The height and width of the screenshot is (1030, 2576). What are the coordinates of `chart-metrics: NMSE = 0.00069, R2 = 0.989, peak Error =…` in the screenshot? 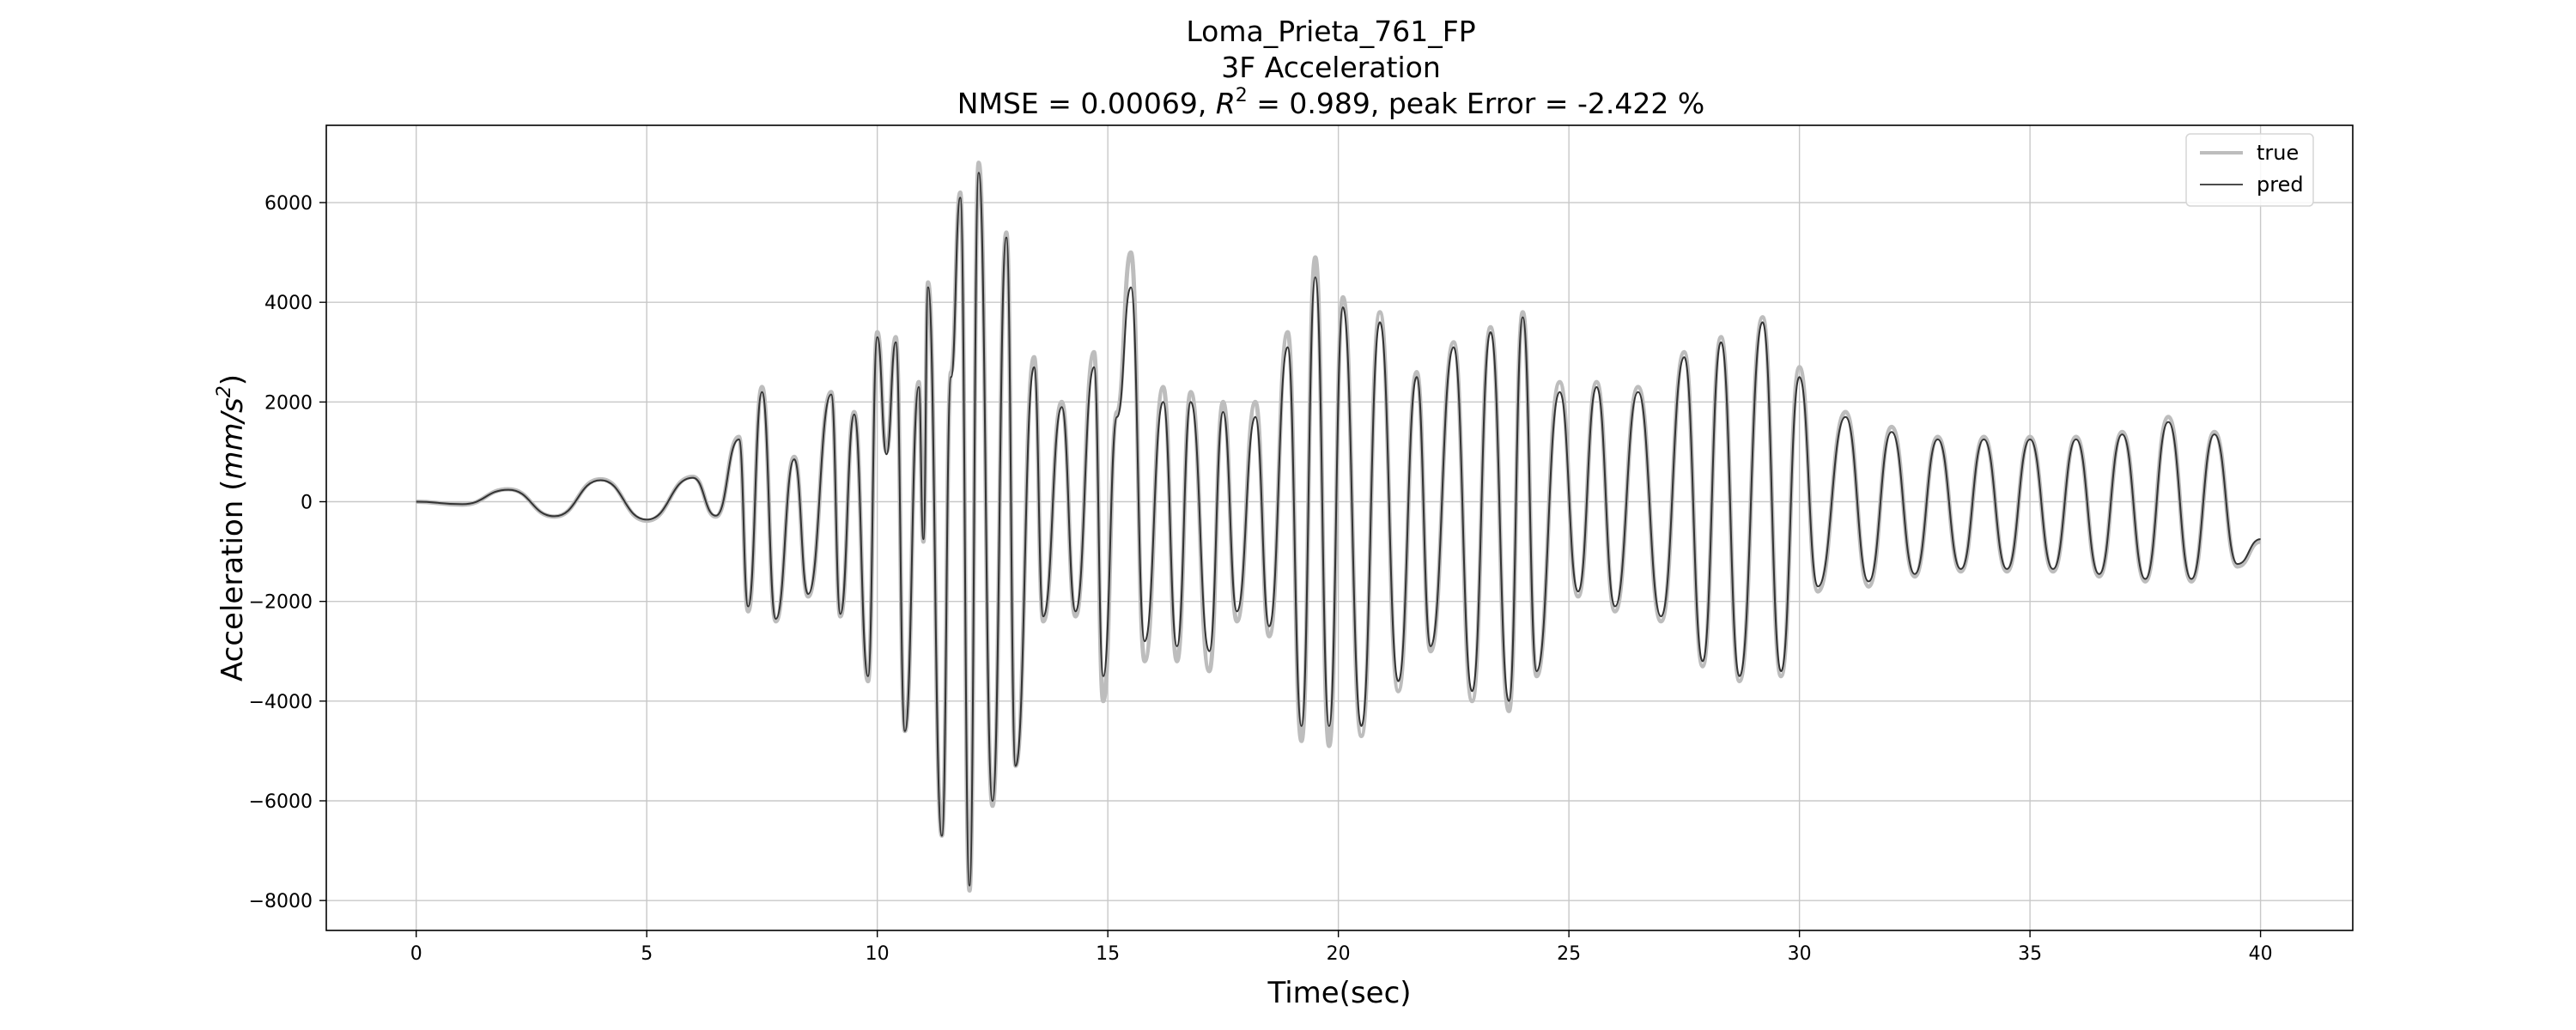 It's located at (1330, 102).